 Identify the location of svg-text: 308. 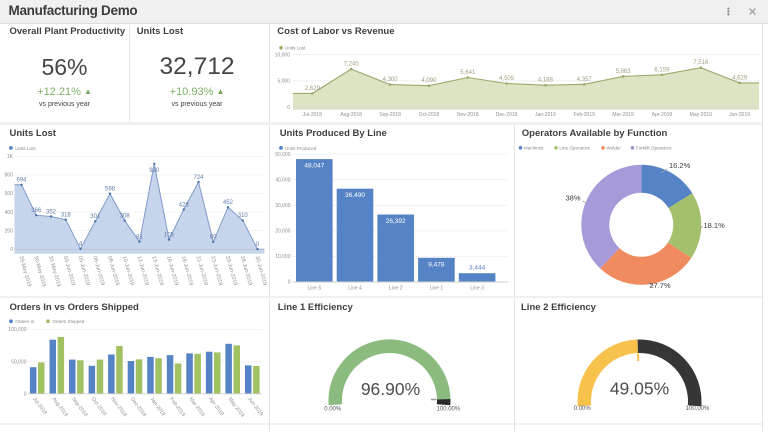
(125, 216).